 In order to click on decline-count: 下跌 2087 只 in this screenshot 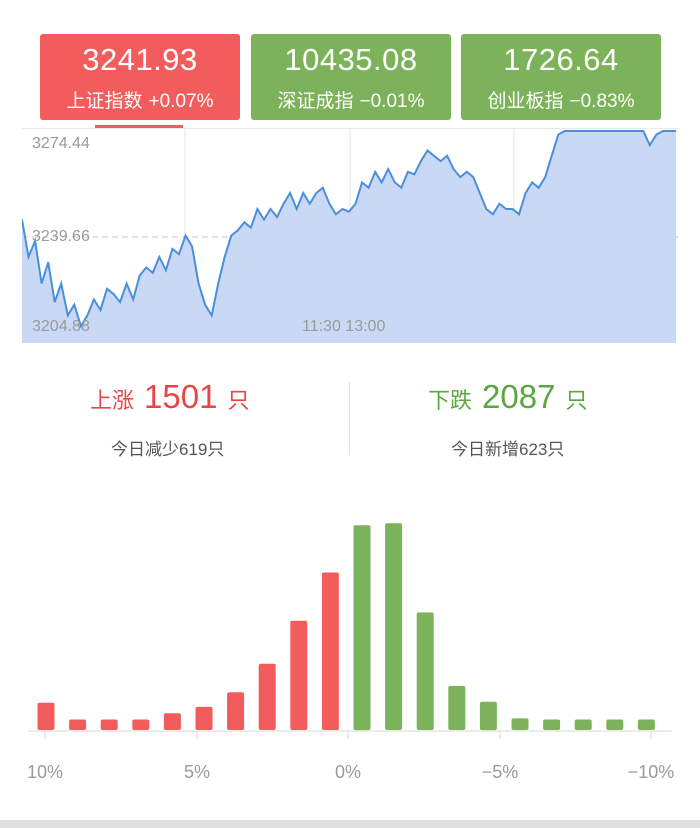, I will do `click(507, 397)`.